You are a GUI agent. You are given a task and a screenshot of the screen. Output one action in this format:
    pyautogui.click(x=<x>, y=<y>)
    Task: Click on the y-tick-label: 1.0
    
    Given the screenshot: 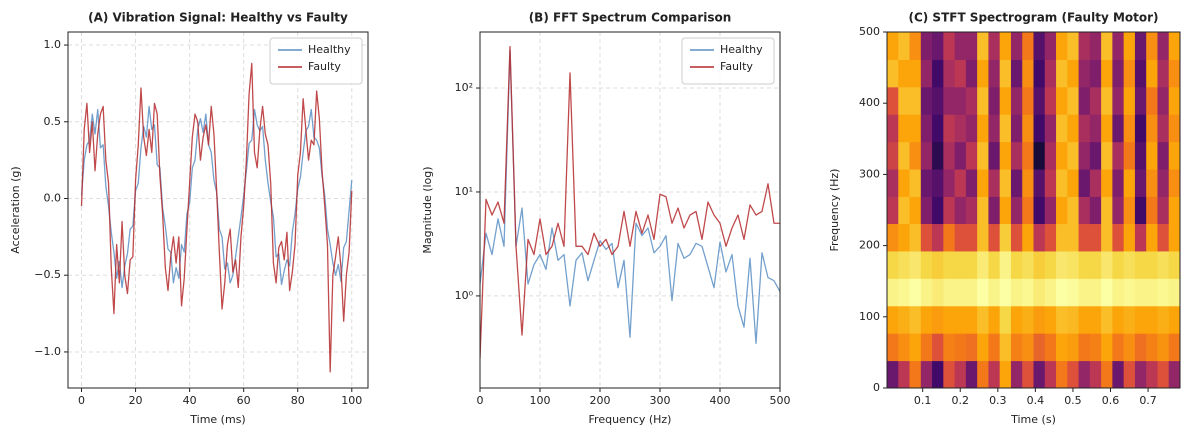 What is the action you would take?
    pyautogui.click(x=53, y=44)
    